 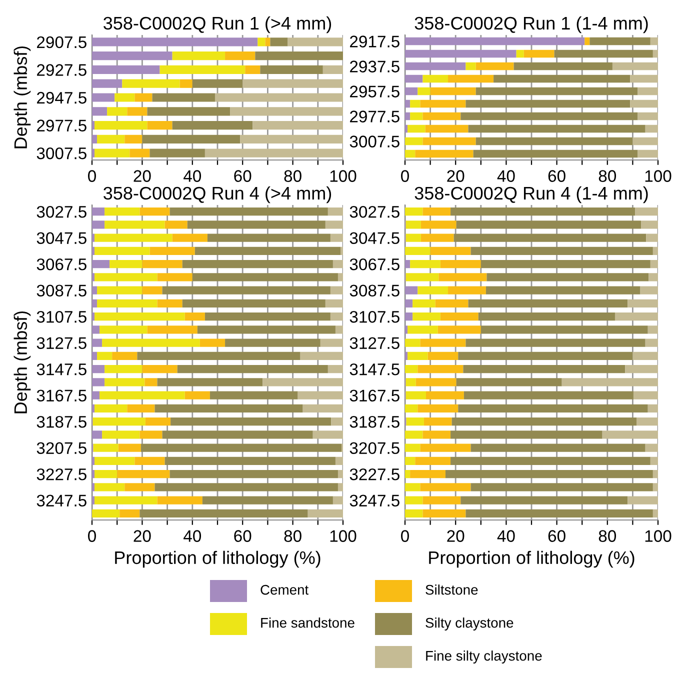 I want to click on x-tick-label: 40, so click(x=506, y=536).